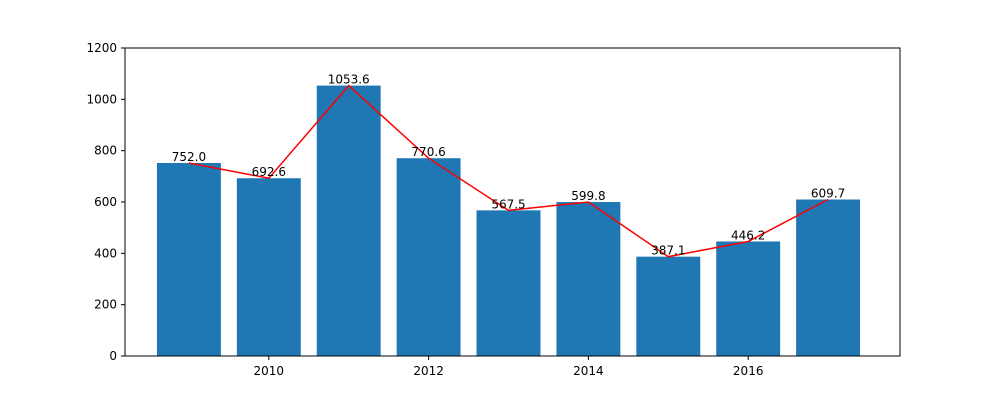 The height and width of the screenshot is (400, 1000). I want to click on x-tick-label-2016: 2016, so click(748, 371).